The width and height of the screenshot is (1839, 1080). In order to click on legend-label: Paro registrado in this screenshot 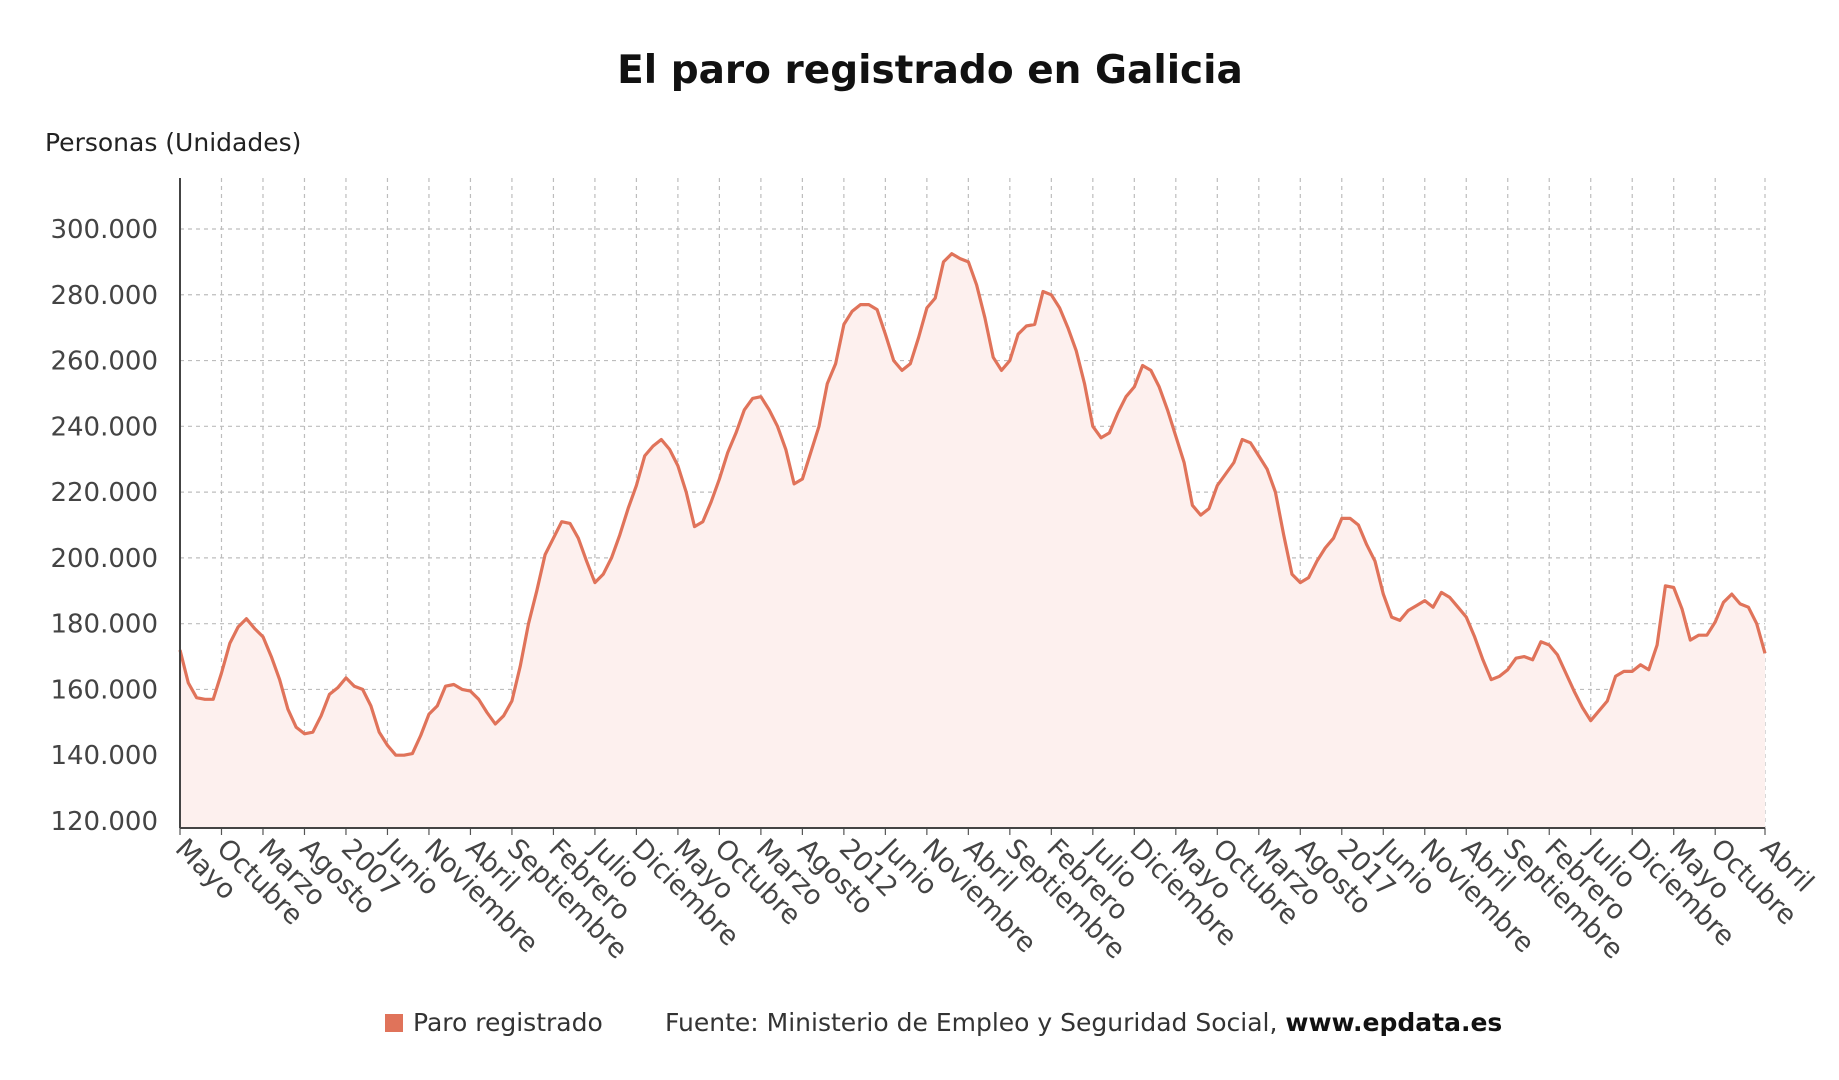, I will do `click(508, 1022)`.